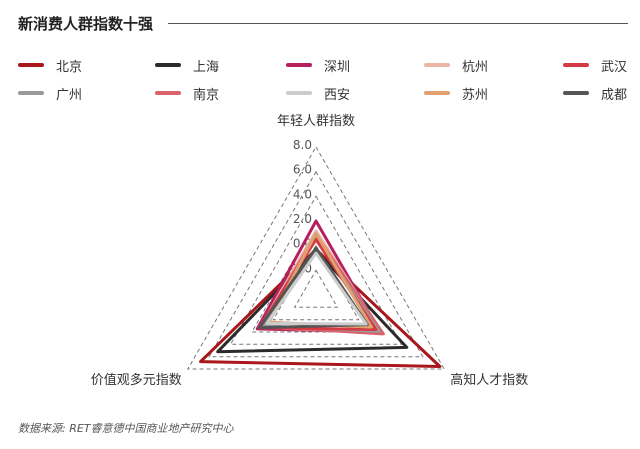 The image size is (640, 449). What do you see at coordinates (595, 93) in the screenshot?
I see `legend-item: 成都` at bounding box center [595, 93].